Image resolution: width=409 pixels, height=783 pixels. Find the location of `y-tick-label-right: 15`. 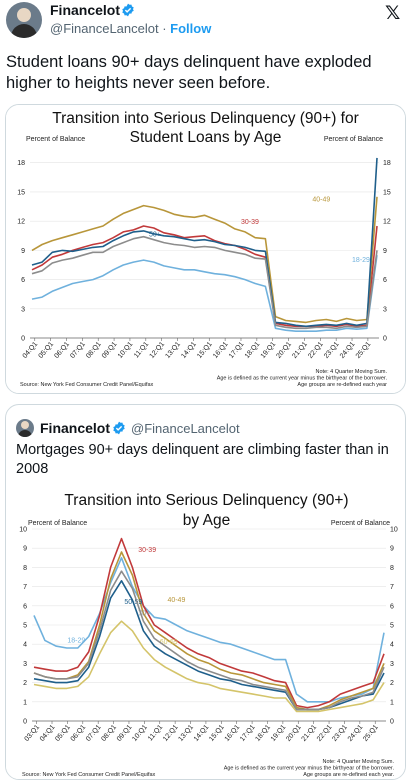

y-tick-label-right: 15 is located at coordinates (387, 192).